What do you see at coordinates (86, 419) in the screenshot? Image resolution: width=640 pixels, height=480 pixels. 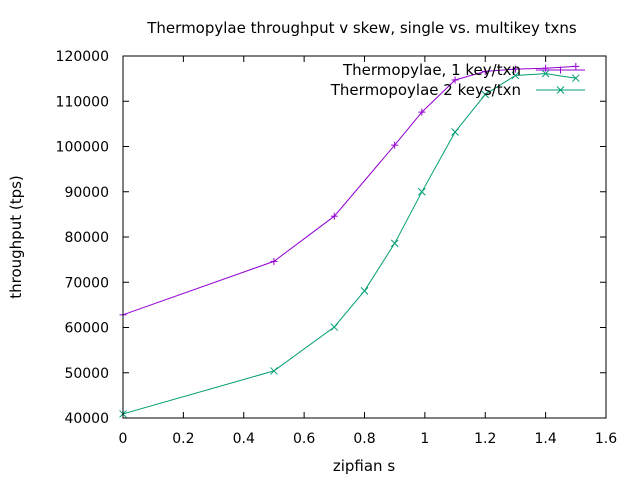 I see `y-tick-label: 40000` at bounding box center [86, 419].